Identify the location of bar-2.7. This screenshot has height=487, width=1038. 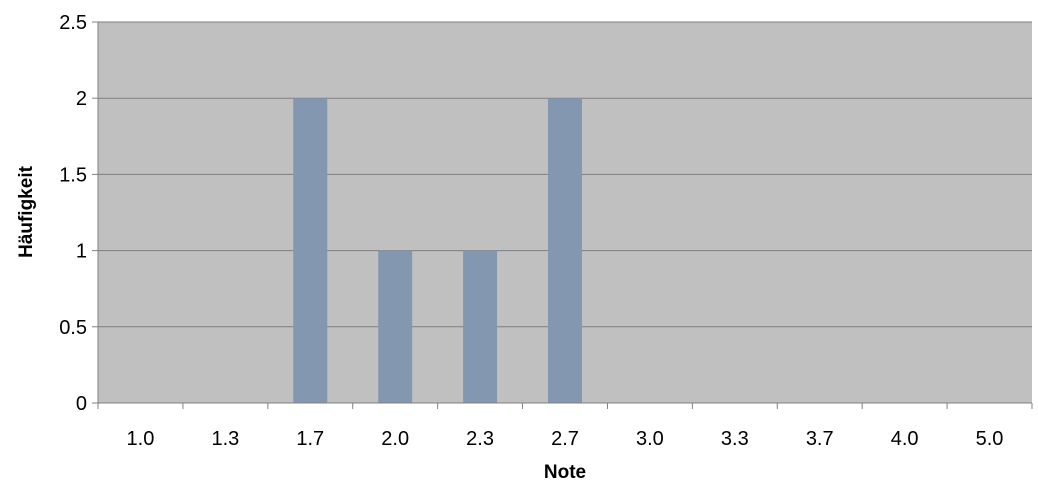
(565, 250).